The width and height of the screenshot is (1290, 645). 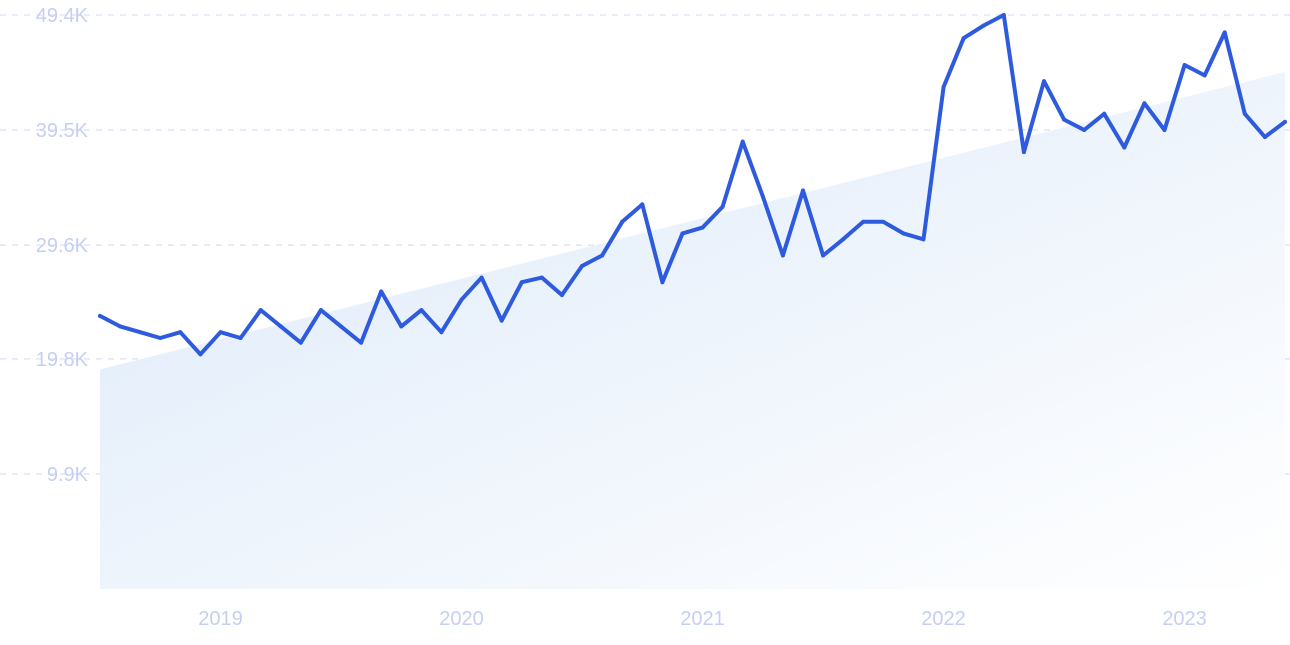 I want to click on x-tick-label: 2022, so click(x=943, y=619).